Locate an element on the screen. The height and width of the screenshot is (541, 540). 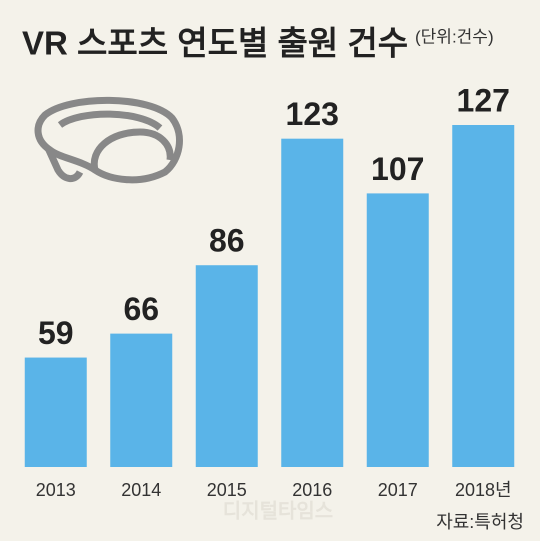
x-tick-label: 2013 is located at coordinates (56, 490).